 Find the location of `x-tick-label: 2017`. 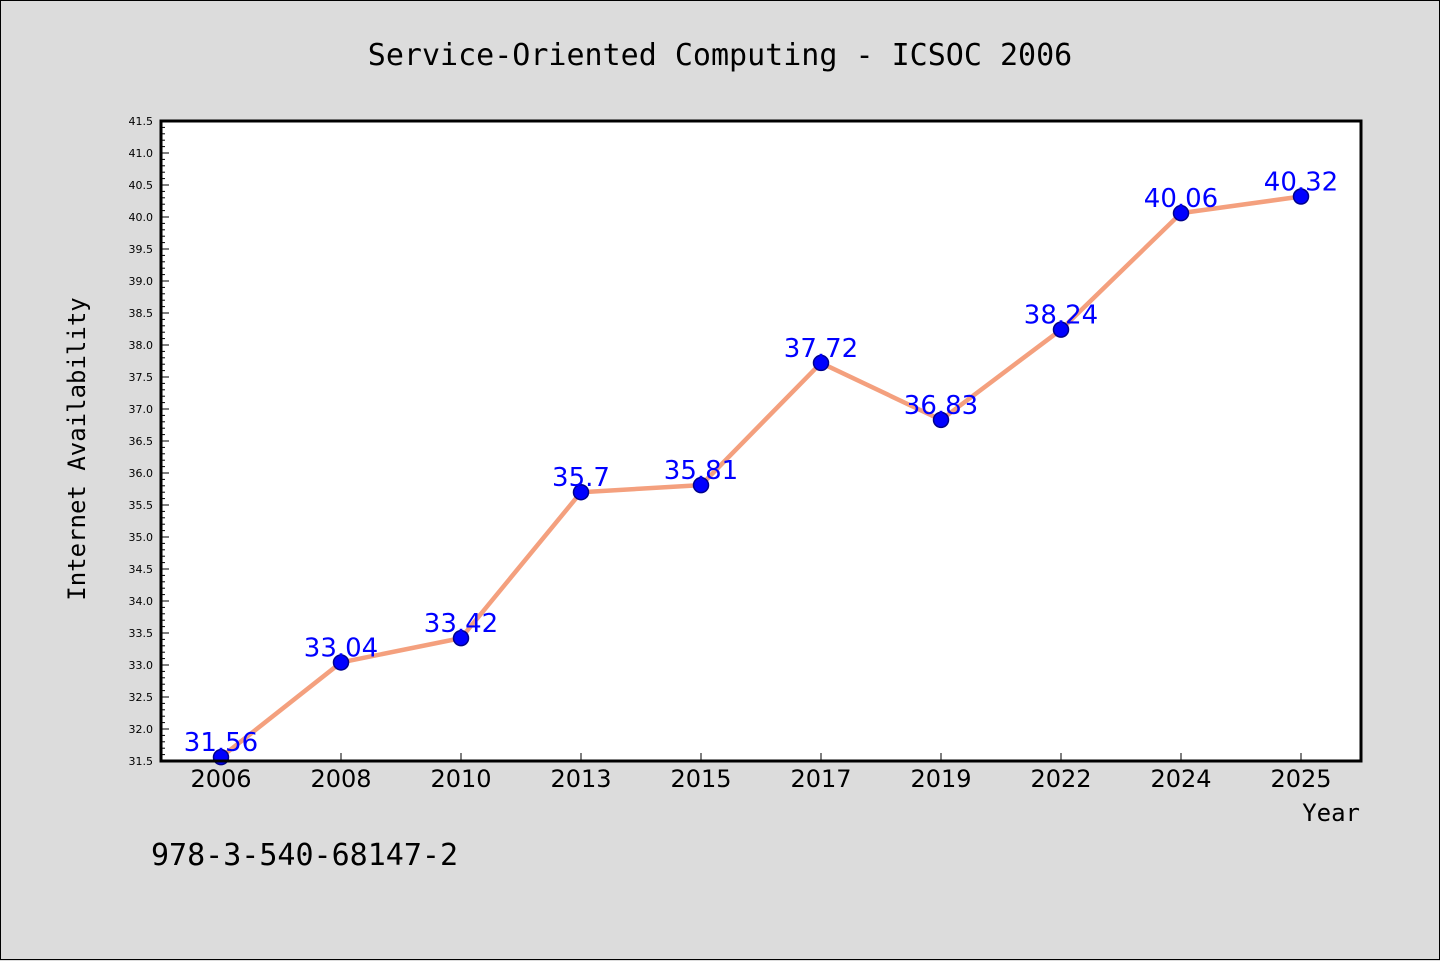

x-tick-label: 2017 is located at coordinates (820, 779).